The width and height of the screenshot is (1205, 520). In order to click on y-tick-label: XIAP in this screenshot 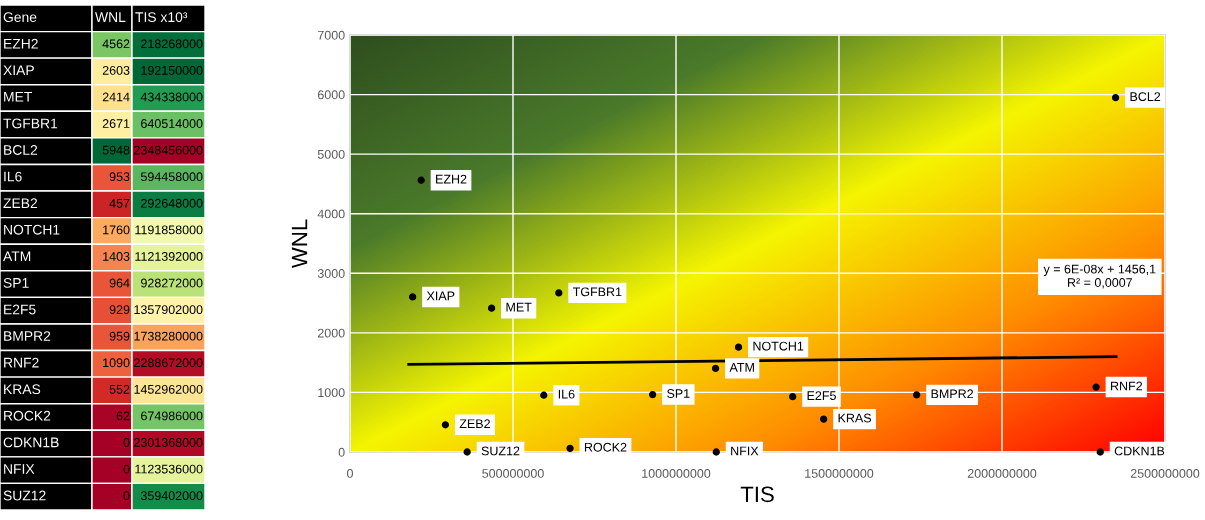, I will do `click(18, 70)`.